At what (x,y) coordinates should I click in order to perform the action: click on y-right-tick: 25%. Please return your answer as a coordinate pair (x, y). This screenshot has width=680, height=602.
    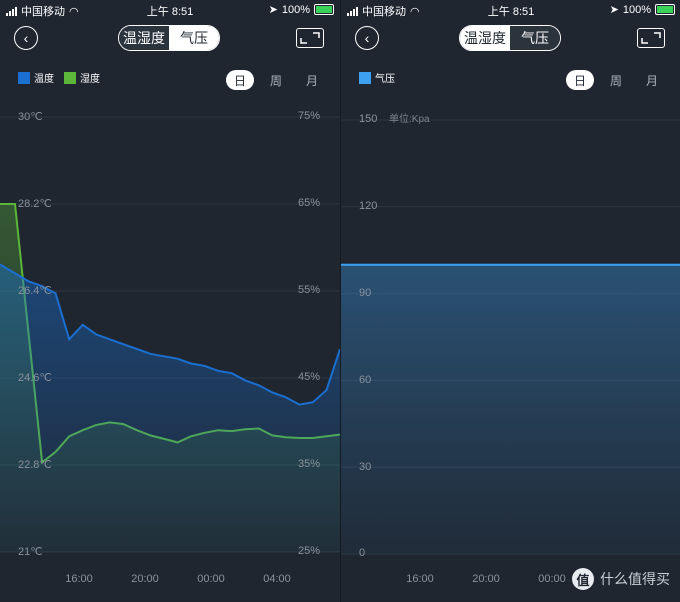
    Looking at the image, I should click on (309, 551).